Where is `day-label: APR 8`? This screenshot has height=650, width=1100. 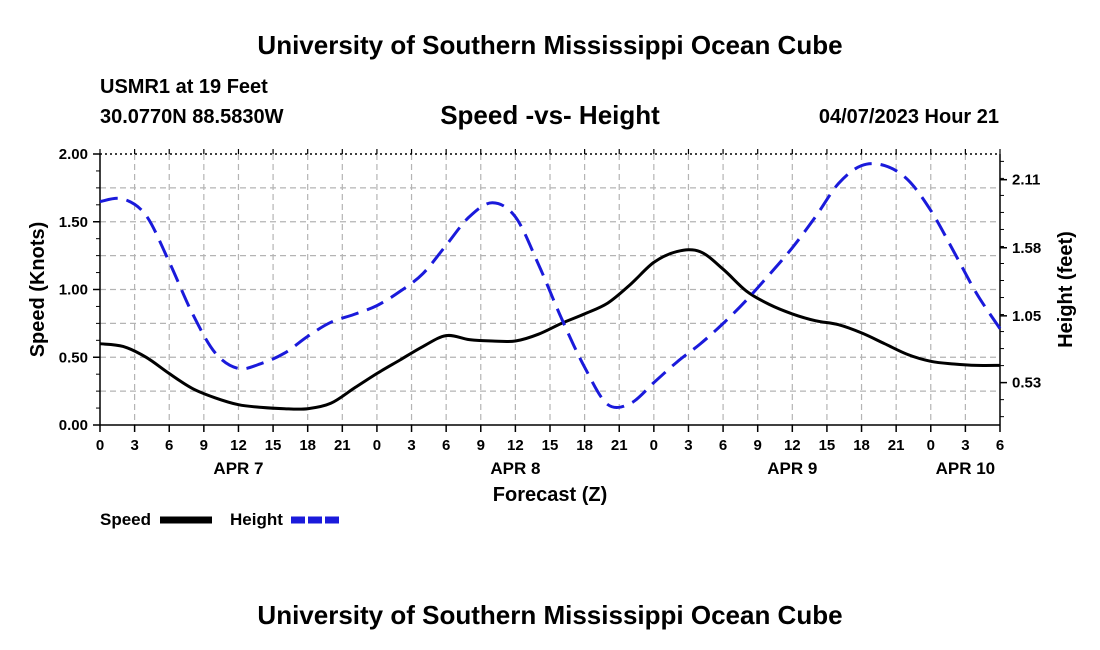 day-label: APR 8 is located at coordinates (515, 468).